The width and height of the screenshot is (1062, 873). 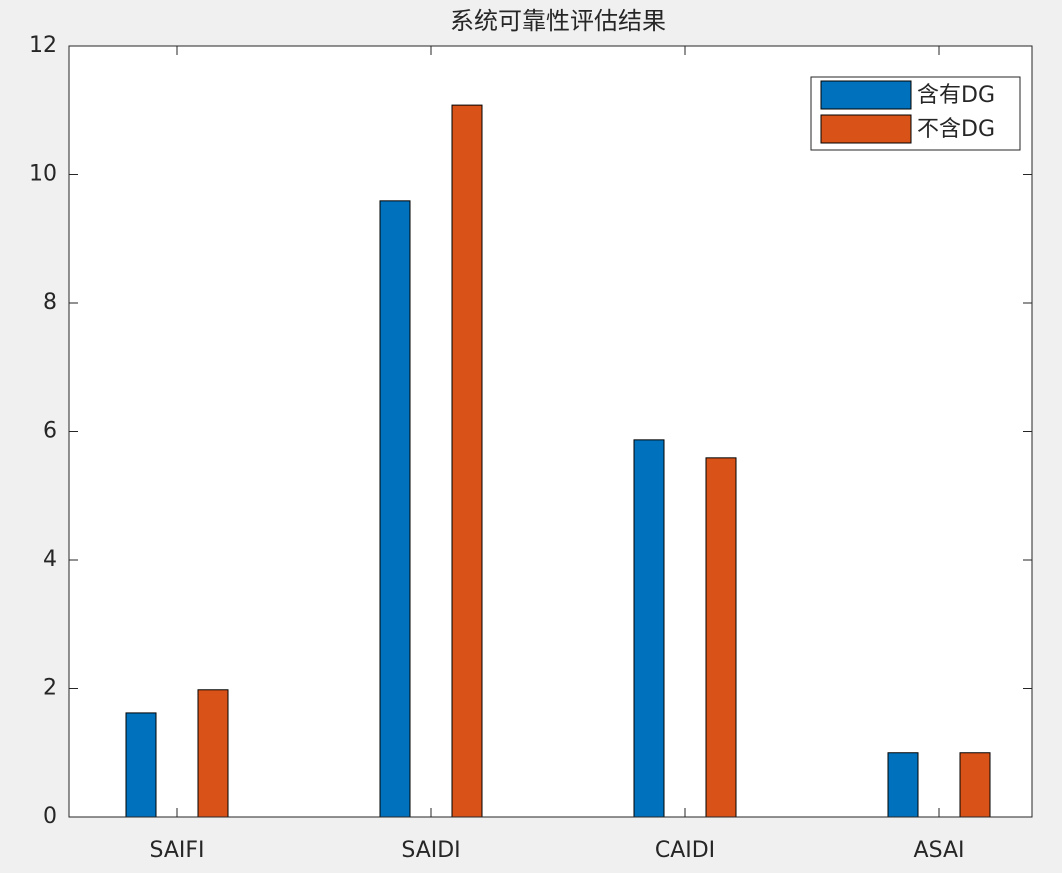 What do you see at coordinates (558, 21) in the screenshot?
I see `chart-title: 系统可靠性评估结果` at bounding box center [558, 21].